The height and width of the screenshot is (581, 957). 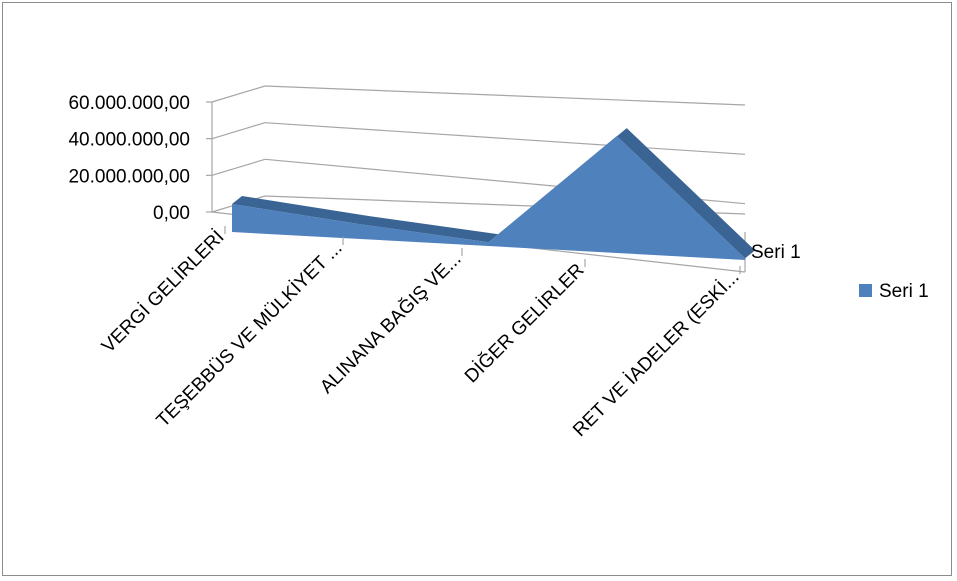 What do you see at coordinates (129, 103) in the screenshot?
I see `y-tick-label: 60.000.000,00` at bounding box center [129, 103].